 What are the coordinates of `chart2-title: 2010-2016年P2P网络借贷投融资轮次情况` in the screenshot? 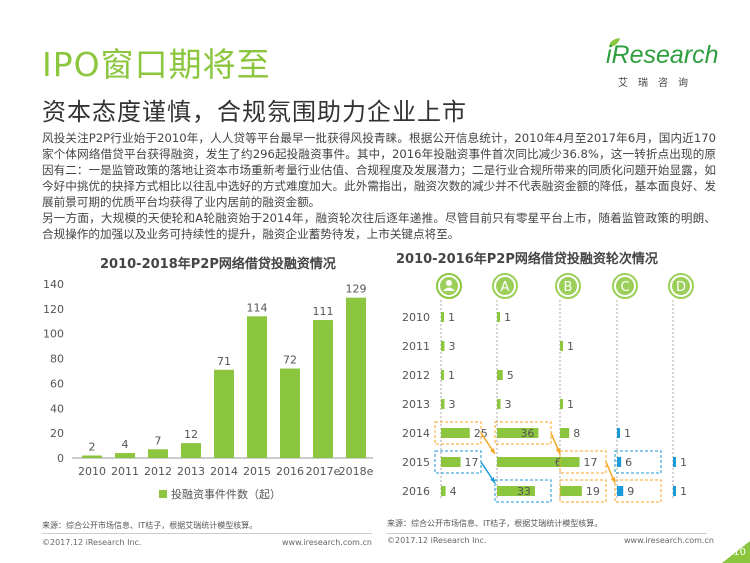 It's located at (527, 259).